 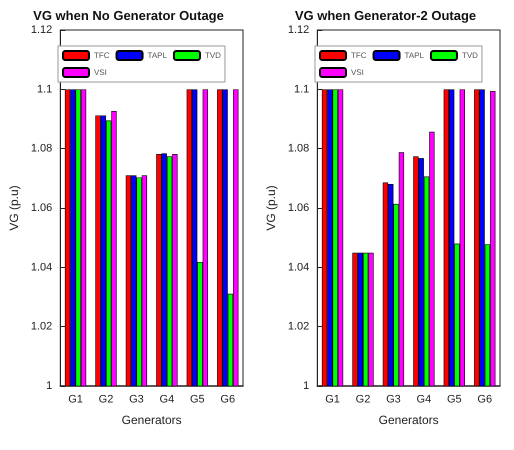 I want to click on chart-title: VG when Generator-2 Outage, so click(x=385, y=15).